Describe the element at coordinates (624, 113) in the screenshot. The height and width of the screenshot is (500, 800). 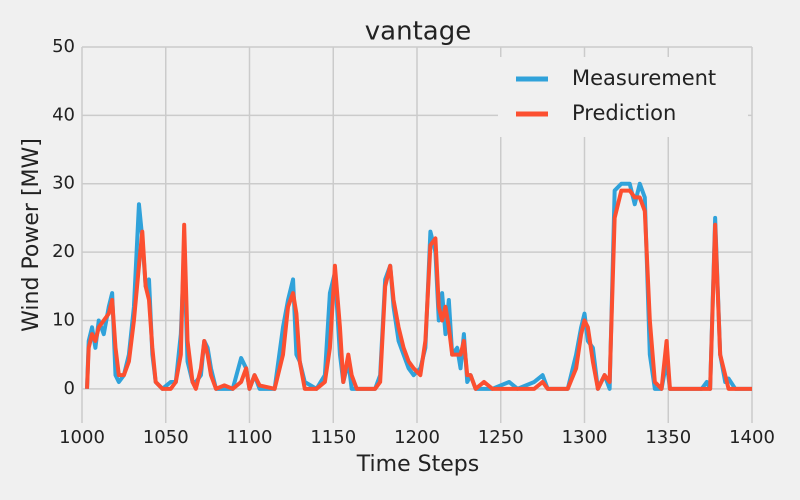
I see `legend-label: Prediction` at that location.